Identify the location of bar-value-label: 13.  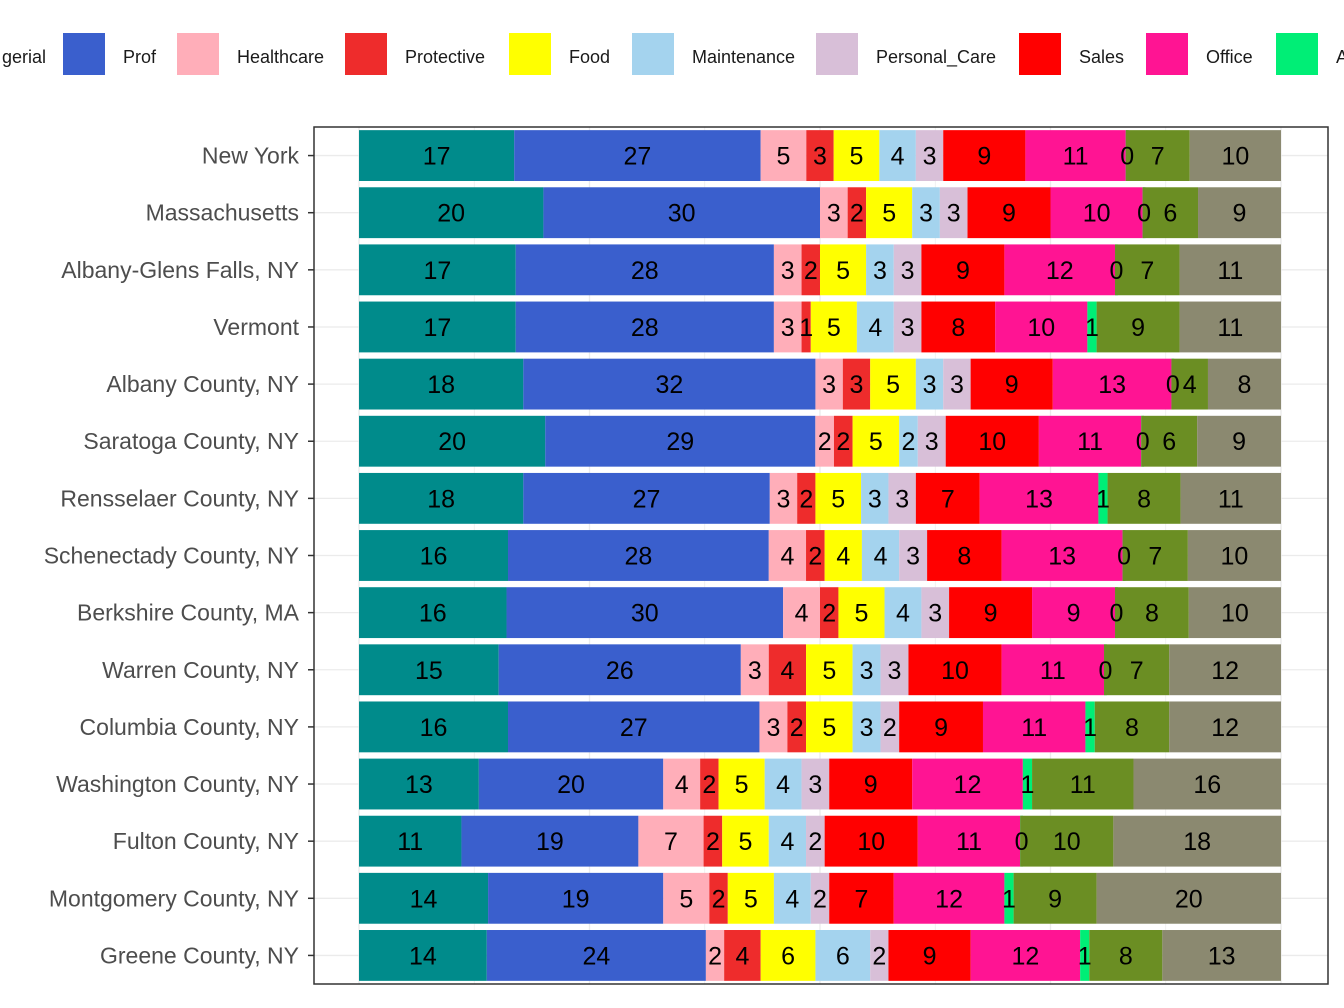
(1039, 499).